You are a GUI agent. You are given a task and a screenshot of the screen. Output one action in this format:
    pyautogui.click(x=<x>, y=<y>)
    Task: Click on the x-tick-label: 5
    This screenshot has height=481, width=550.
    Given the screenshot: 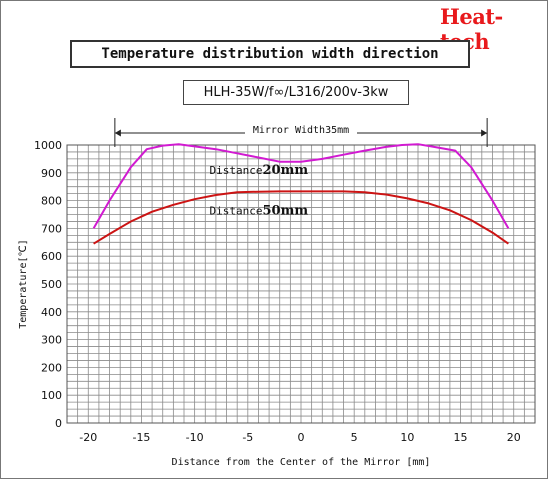 What is the action you would take?
    pyautogui.click(x=354, y=437)
    